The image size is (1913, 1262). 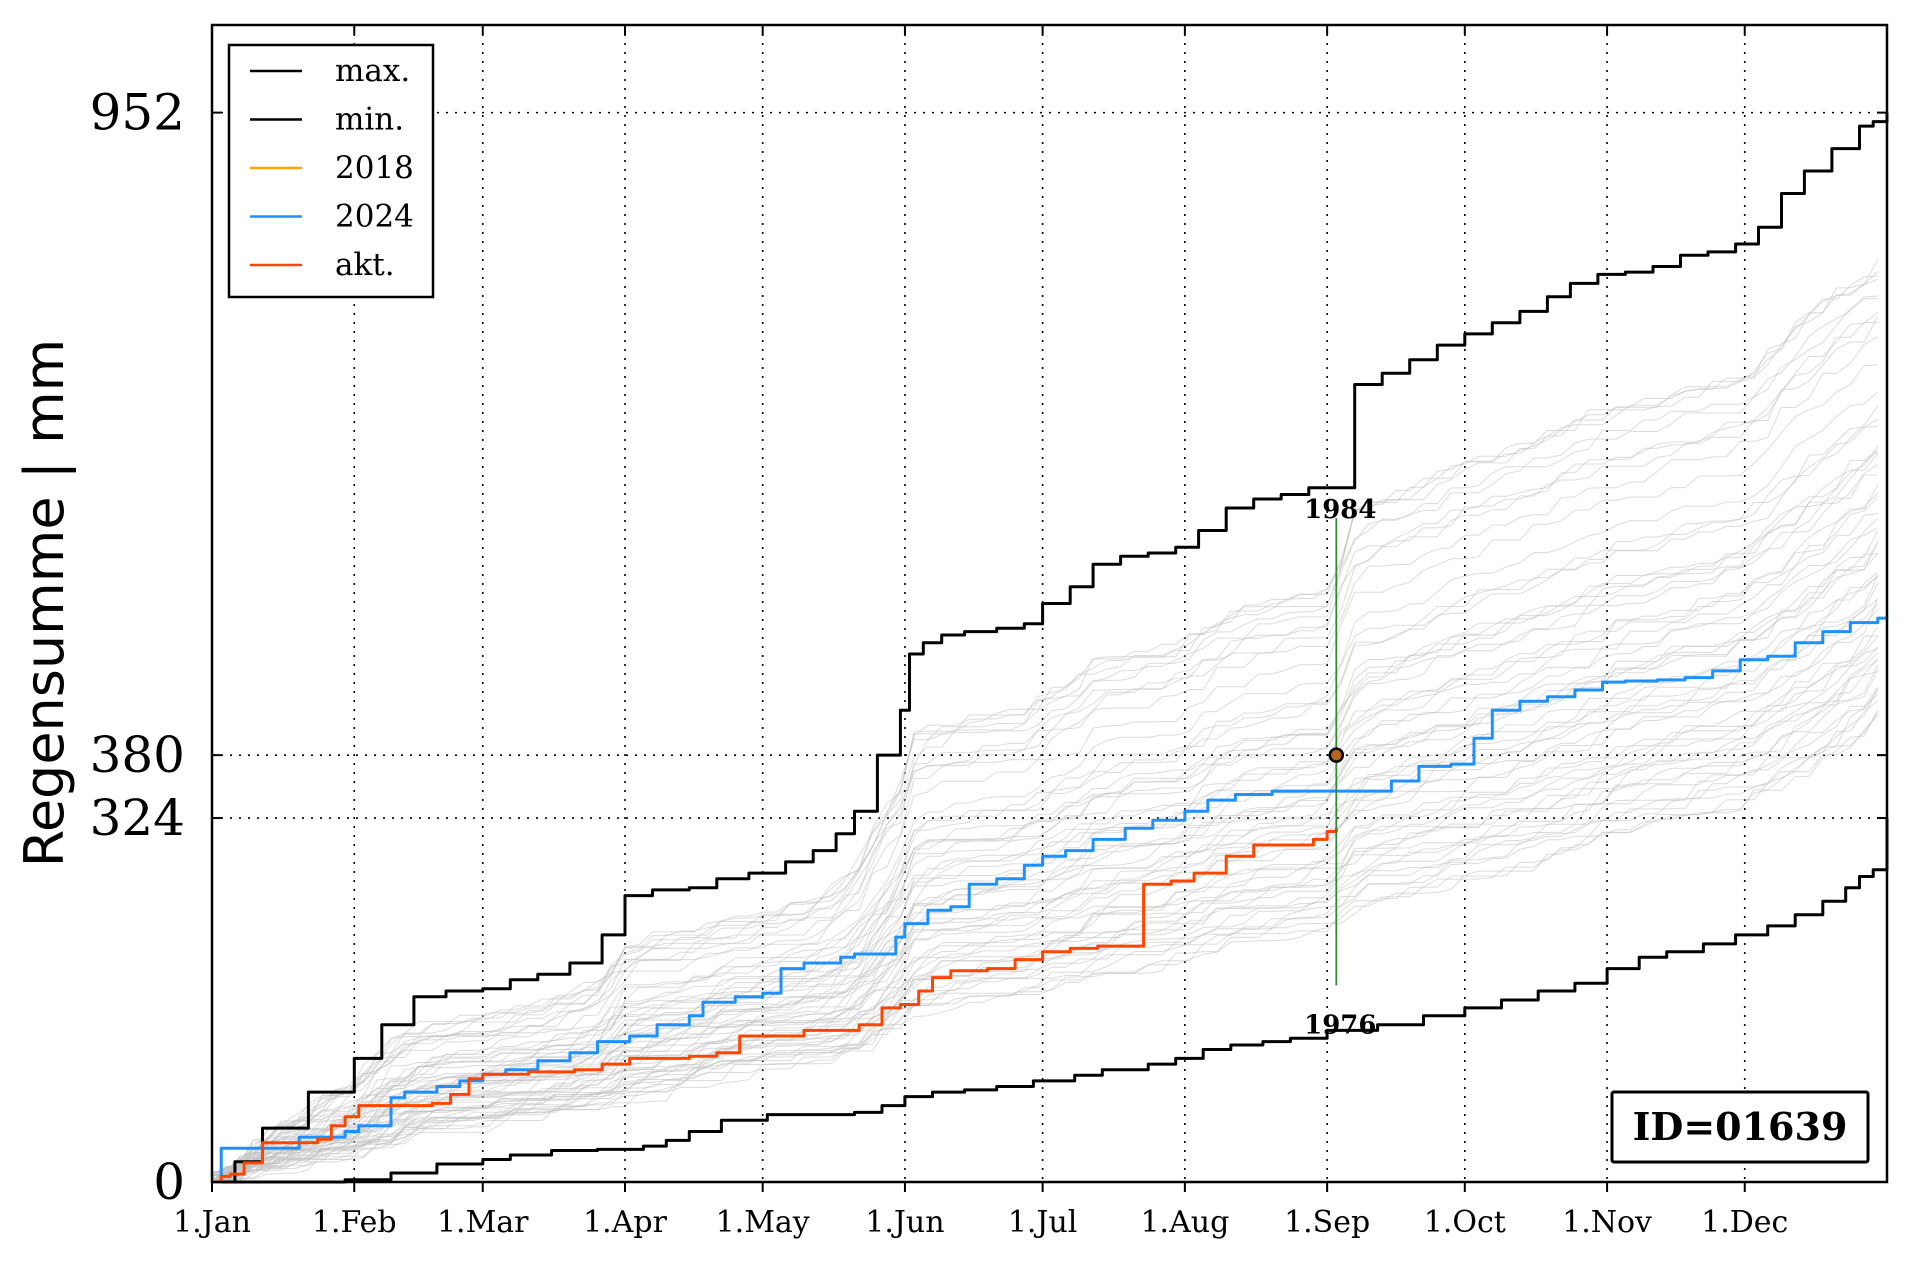 I want to click on legend-label: max., so click(x=372, y=71).